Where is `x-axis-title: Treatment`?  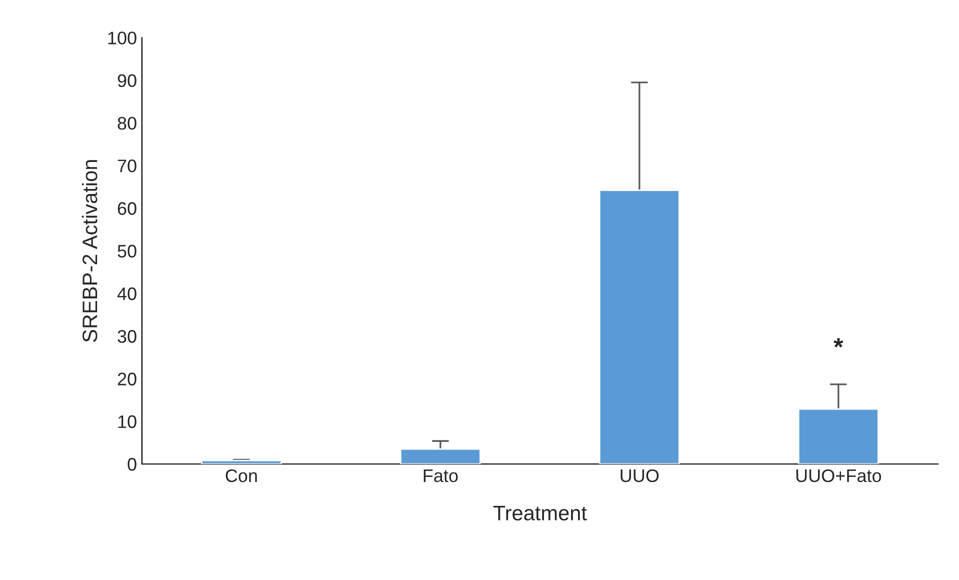 x-axis-title: Treatment is located at coordinates (540, 513).